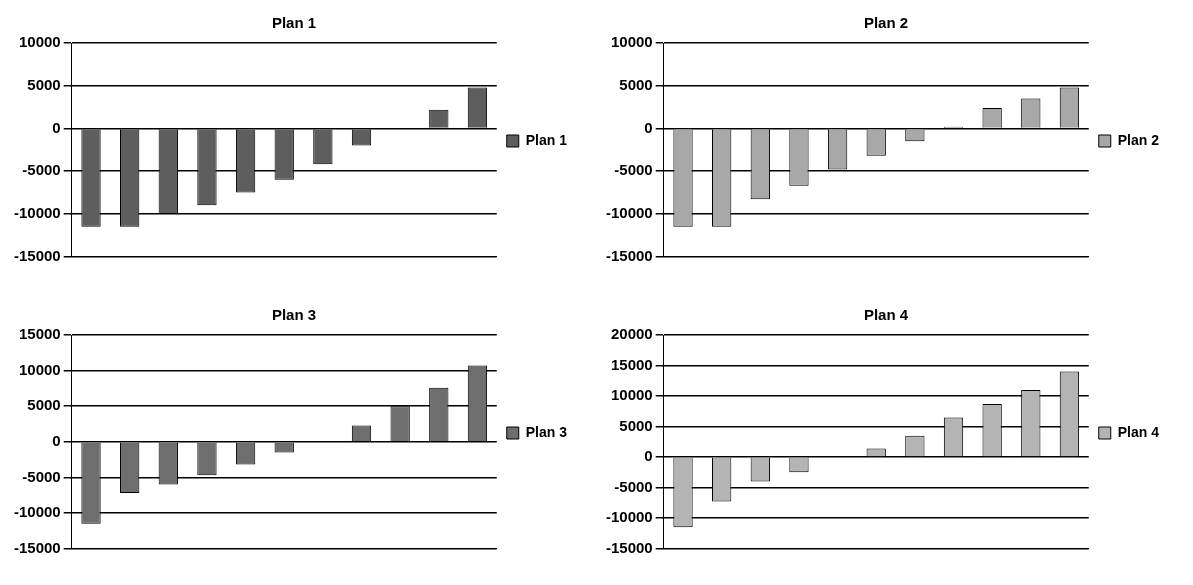  What do you see at coordinates (886, 23) in the screenshot?
I see `chart-title: Plan 2` at bounding box center [886, 23].